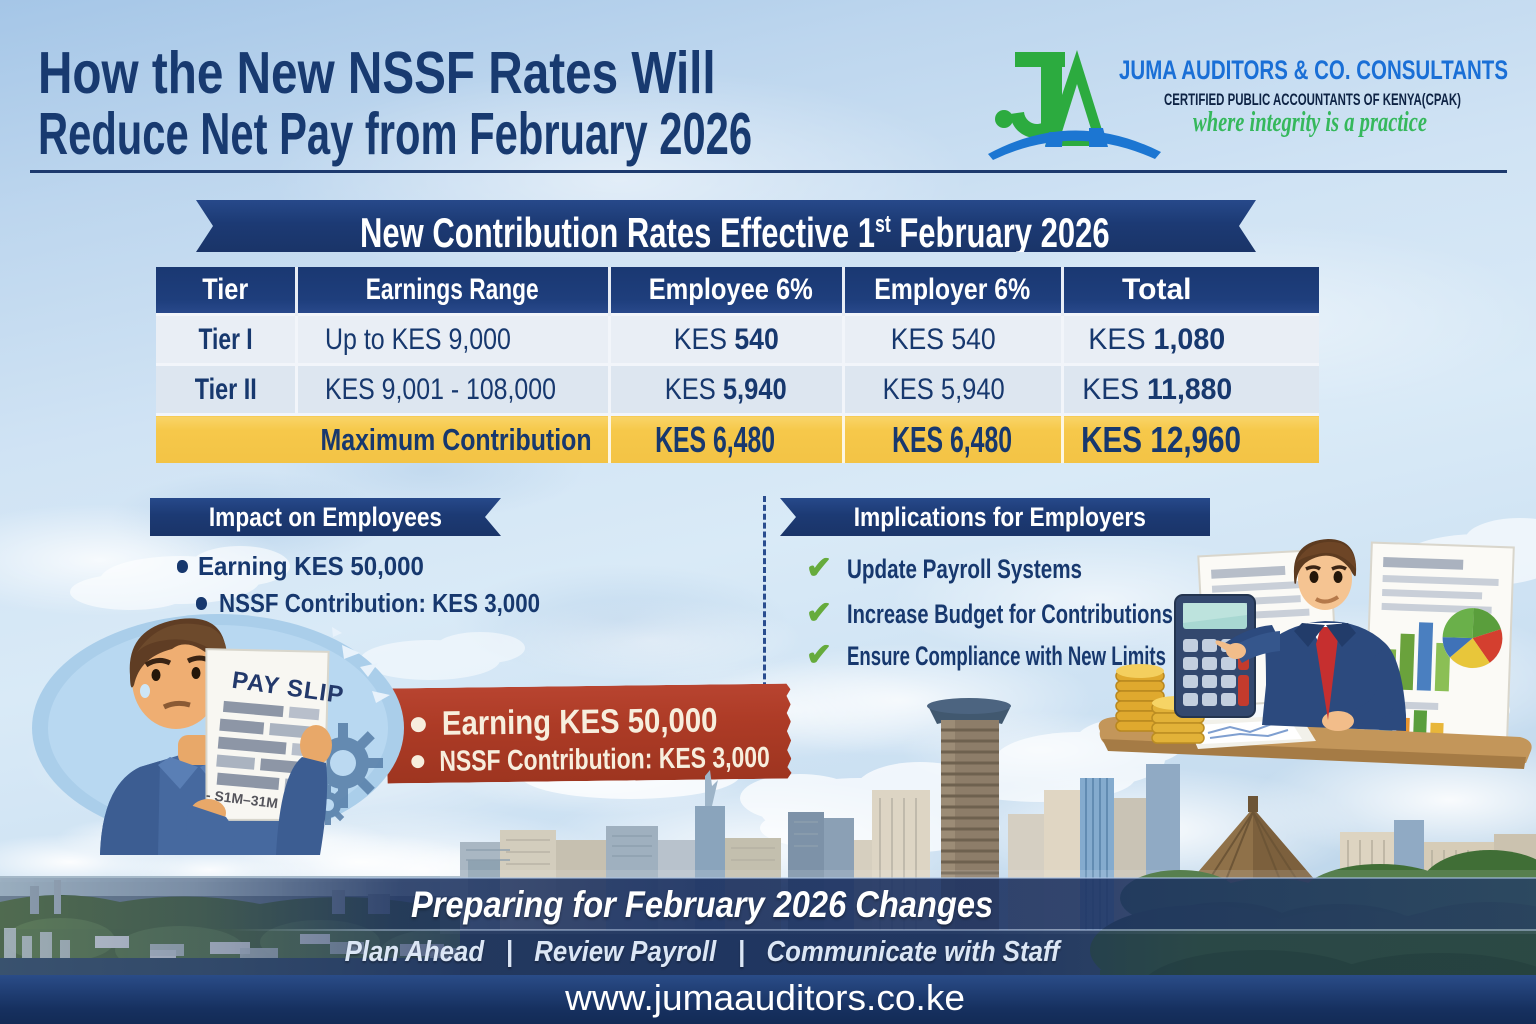 The width and height of the screenshot is (1536, 1024). I want to click on svg-text: where integrity is a practice, so click(1310, 122).